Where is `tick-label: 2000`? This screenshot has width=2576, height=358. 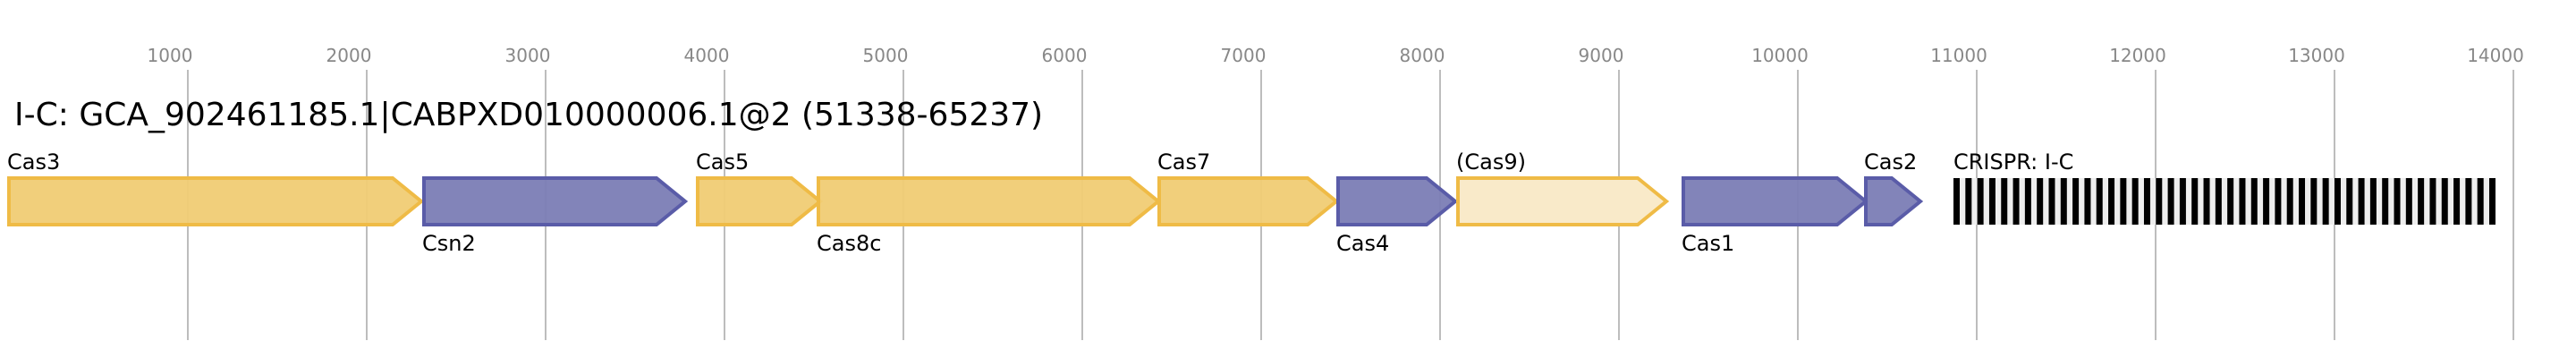
tick-label: 2000 is located at coordinates (349, 55).